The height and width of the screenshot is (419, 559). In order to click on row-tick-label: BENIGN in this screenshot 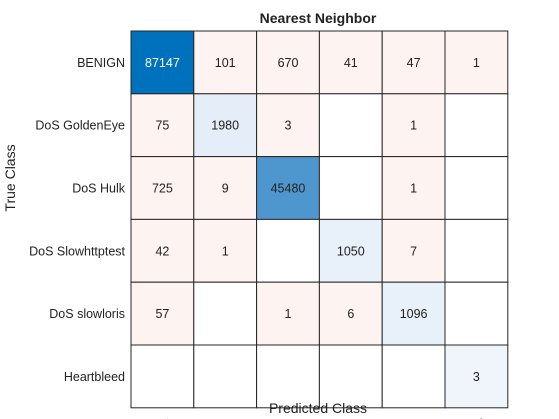, I will do `click(101, 63)`.